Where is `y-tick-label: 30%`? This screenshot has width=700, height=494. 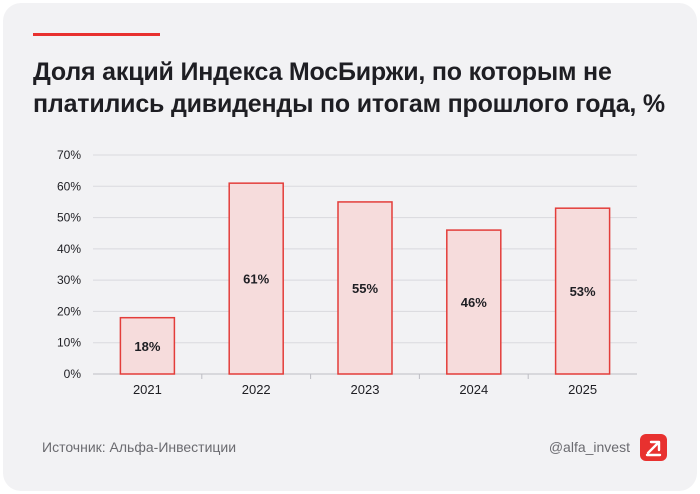 y-tick-label: 30% is located at coordinates (69, 280).